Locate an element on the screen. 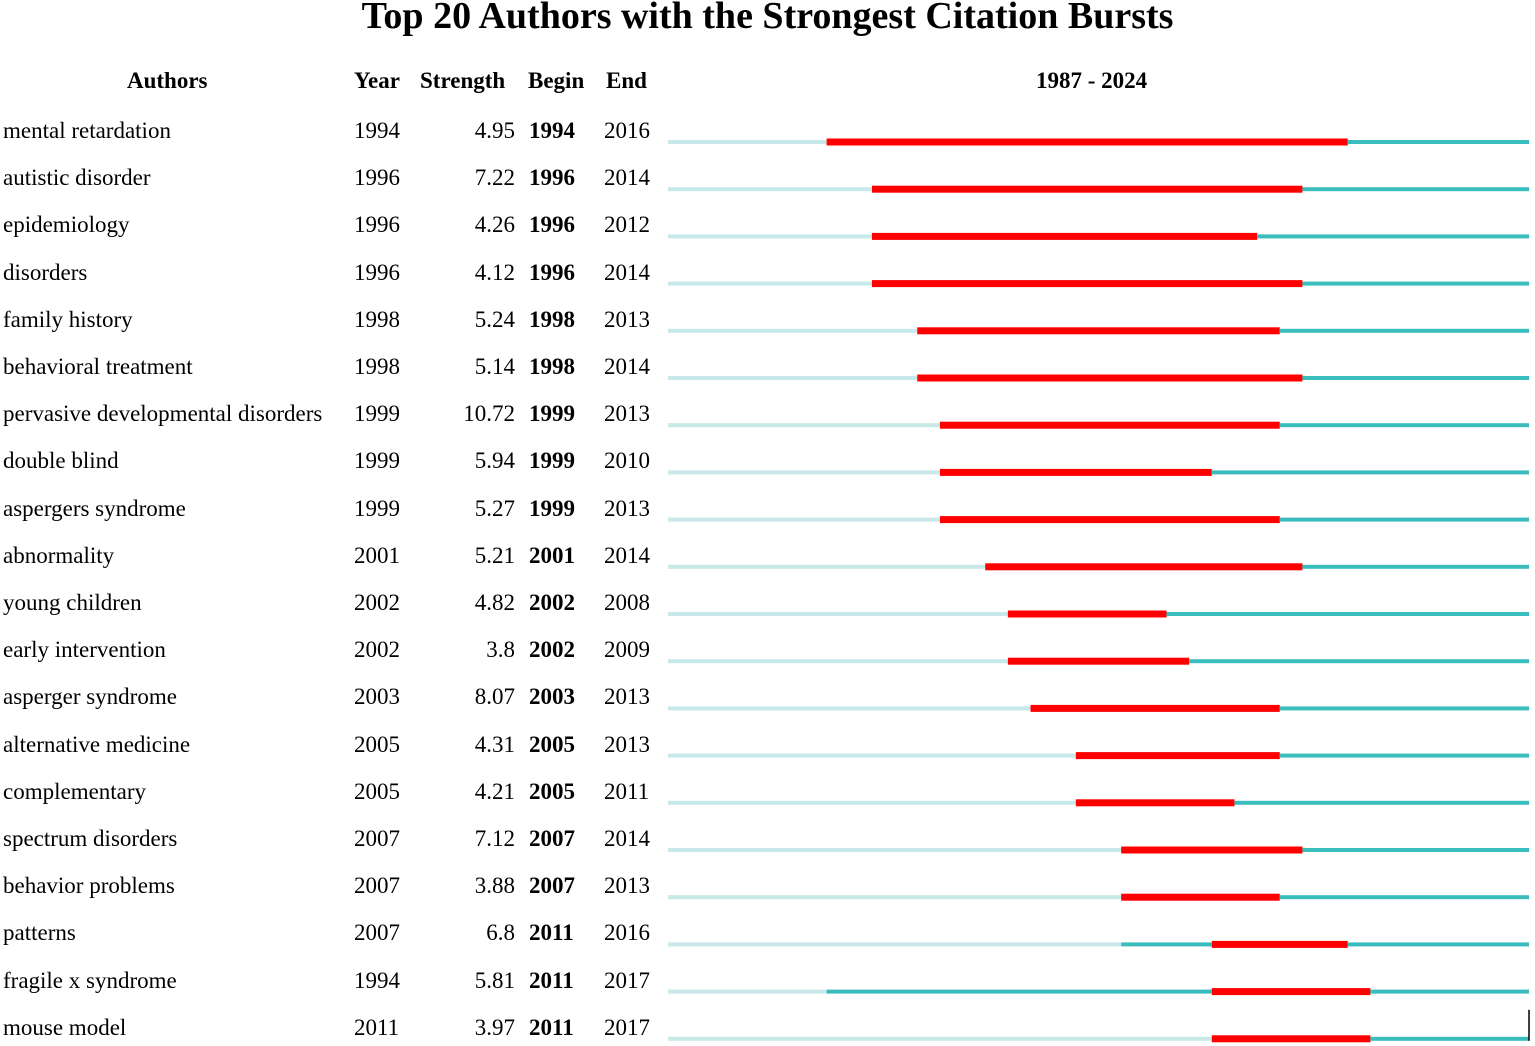 The height and width of the screenshot is (1046, 1535). keyword-cell: patterns is located at coordinates (39, 933).